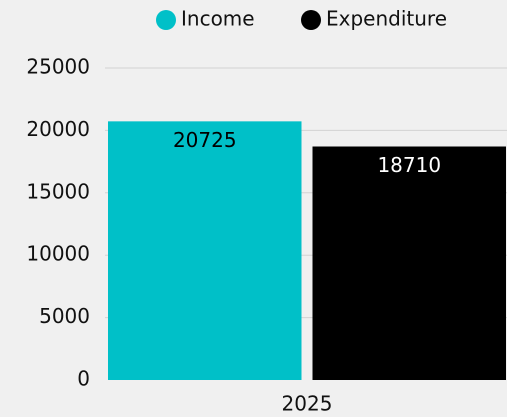 The height and width of the screenshot is (417, 507). I want to click on x-tick-label: 2025, so click(307, 404).